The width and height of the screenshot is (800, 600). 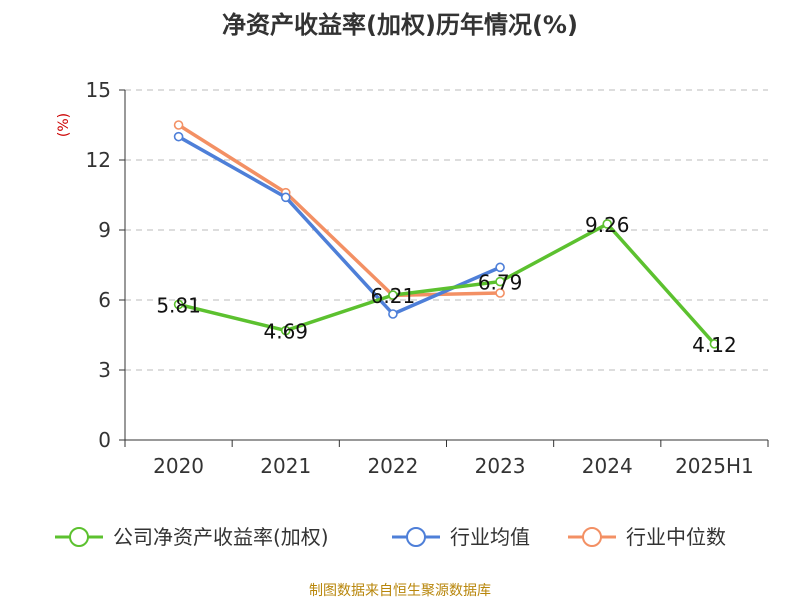 What do you see at coordinates (178, 466) in the screenshot?
I see `x-tick-label: 2020` at bounding box center [178, 466].